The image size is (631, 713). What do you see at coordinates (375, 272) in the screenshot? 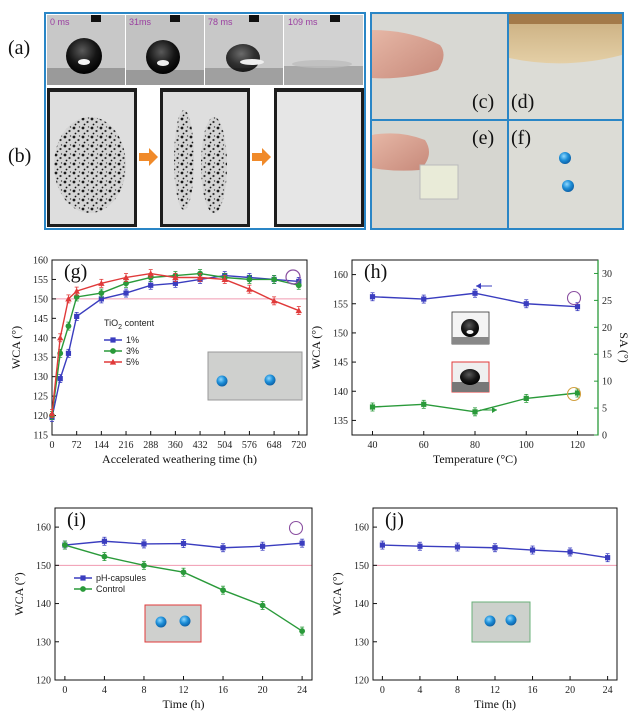
I see `panel-label-h: (h)` at bounding box center [375, 272].